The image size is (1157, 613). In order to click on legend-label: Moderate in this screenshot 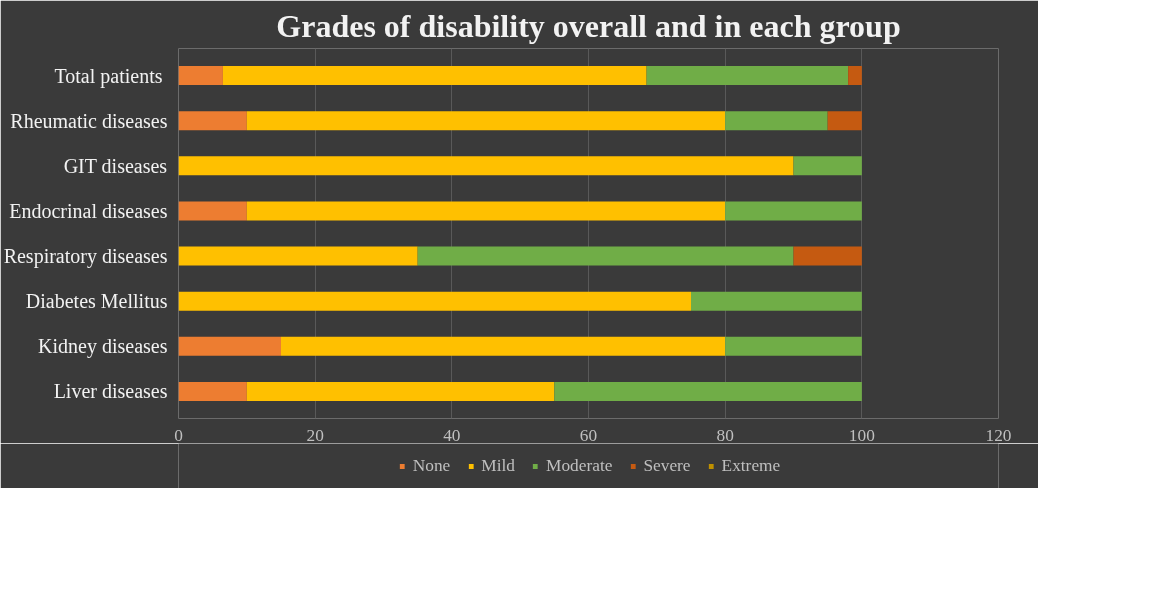, I will do `click(579, 465)`.